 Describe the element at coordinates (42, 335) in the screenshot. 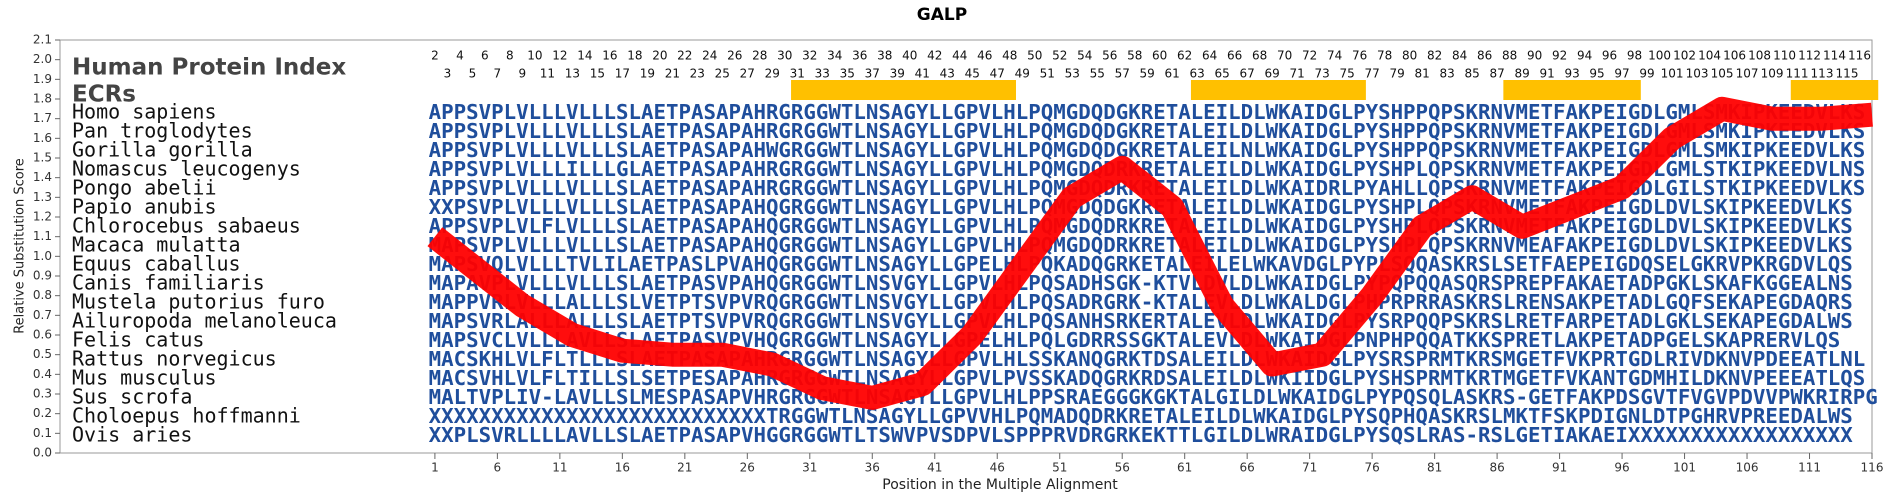

I see `y-tick-label: 0.6` at that location.